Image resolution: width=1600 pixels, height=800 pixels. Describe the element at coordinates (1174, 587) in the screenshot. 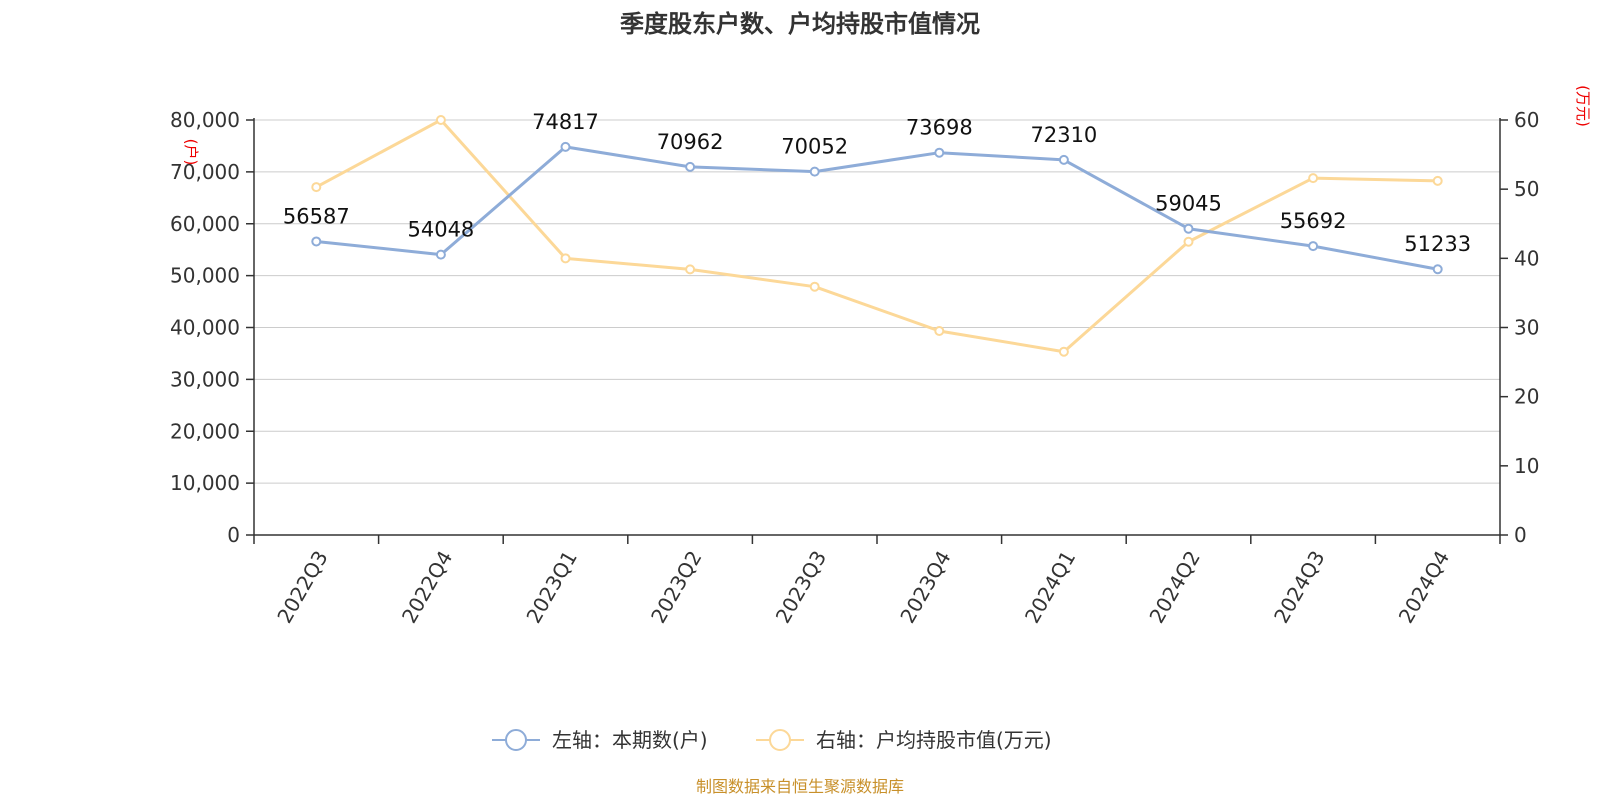

I see `x-tick-label: 2024Q2` at that location.